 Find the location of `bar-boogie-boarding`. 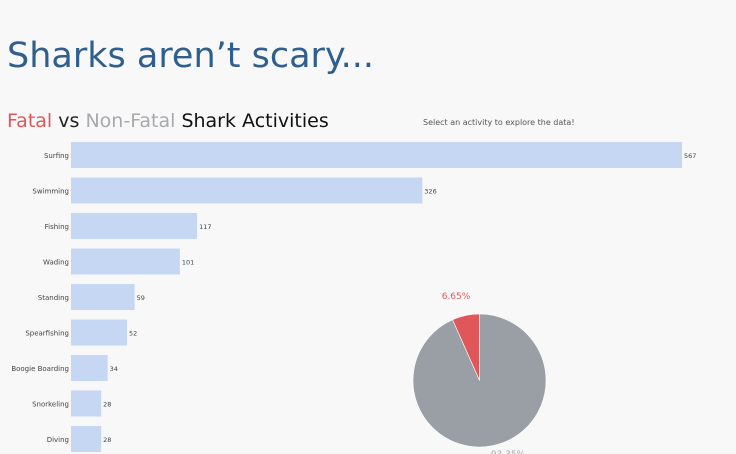

bar-boogie-boarding is located at coordinates (89, 368).